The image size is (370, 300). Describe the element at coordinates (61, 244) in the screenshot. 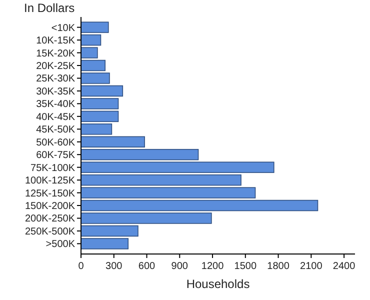

I see `y-tick-label: >500K` at that location.